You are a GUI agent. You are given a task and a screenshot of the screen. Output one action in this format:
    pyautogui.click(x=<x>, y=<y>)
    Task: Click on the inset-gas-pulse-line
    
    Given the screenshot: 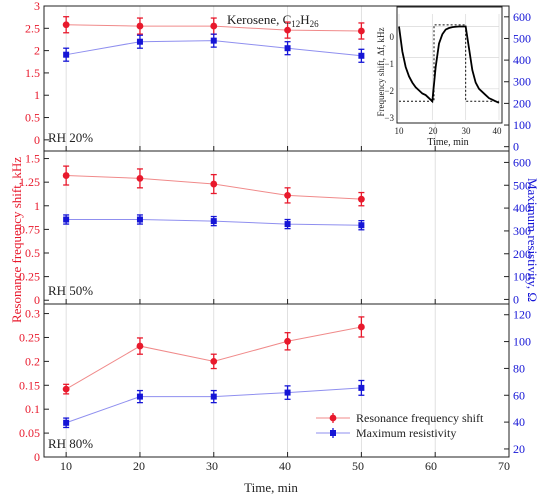 What is the action you would take?
    pyautogui.click(x=449, y=63)
    